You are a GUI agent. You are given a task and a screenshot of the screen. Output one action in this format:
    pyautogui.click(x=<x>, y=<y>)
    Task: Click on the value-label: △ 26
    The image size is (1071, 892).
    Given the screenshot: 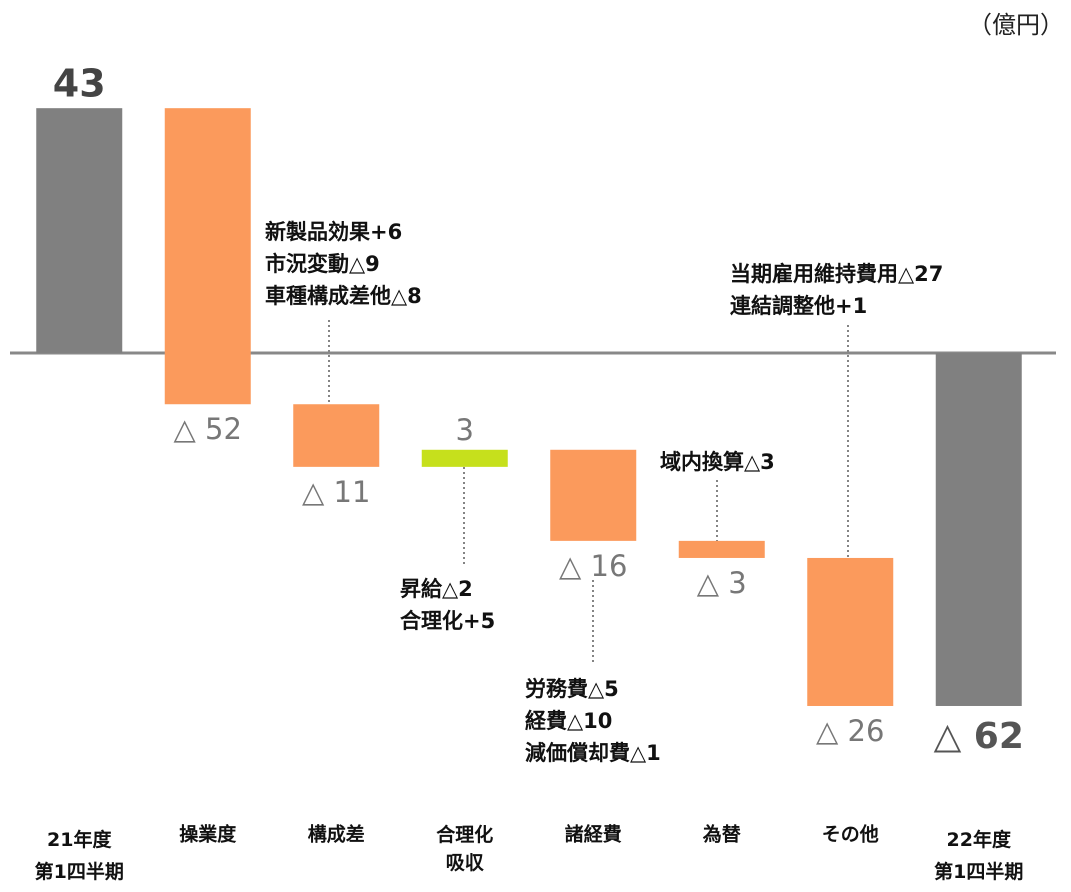 What is the action you would take?
    pyautogui.click(x=850, y=731)
    